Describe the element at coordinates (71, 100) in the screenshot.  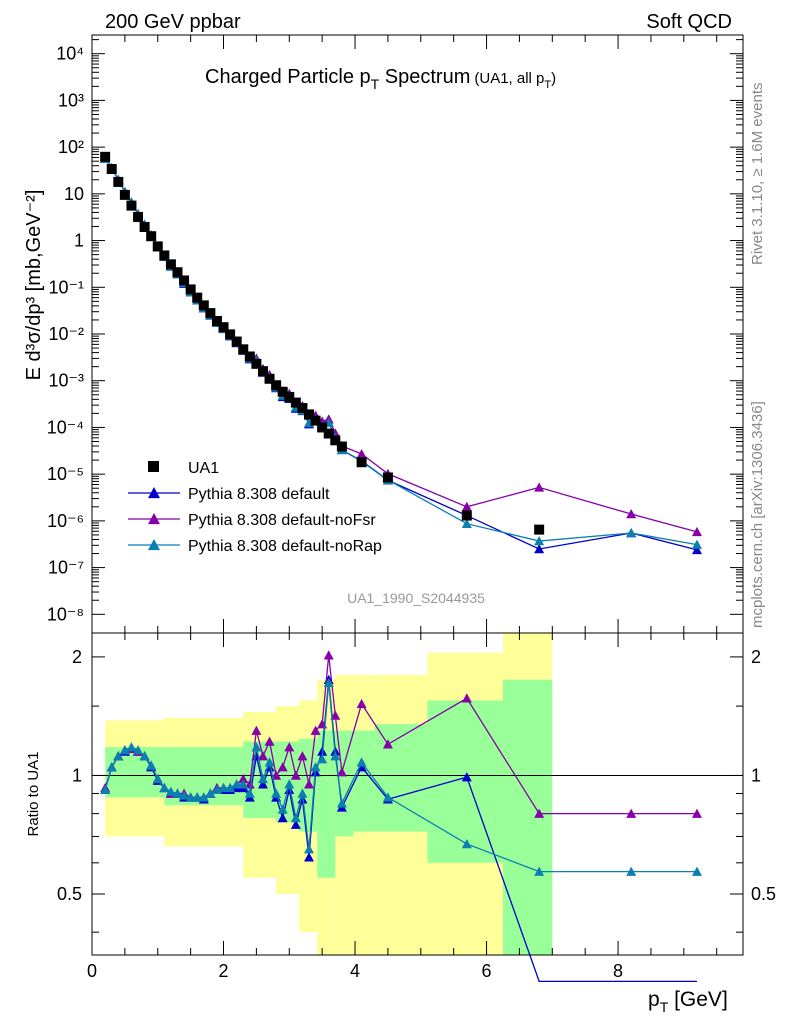
I see `y-tick-label-main: 10³` at that location.